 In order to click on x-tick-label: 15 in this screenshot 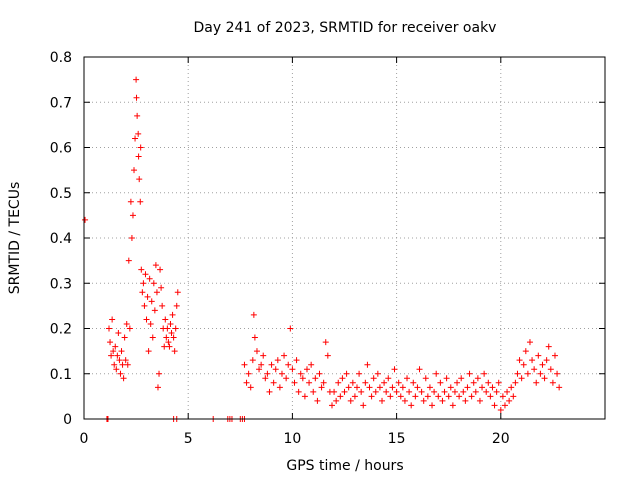, I will do `click(397, 439)`.